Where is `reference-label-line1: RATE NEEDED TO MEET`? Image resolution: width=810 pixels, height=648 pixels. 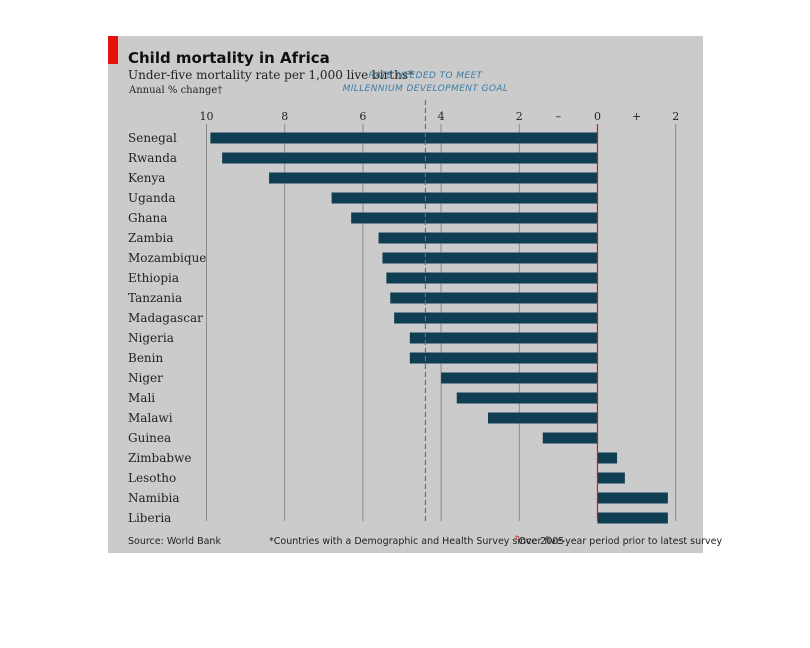
reference-label-line1: RATE NEEDED TO MEET is located at coordinates (425, 76).